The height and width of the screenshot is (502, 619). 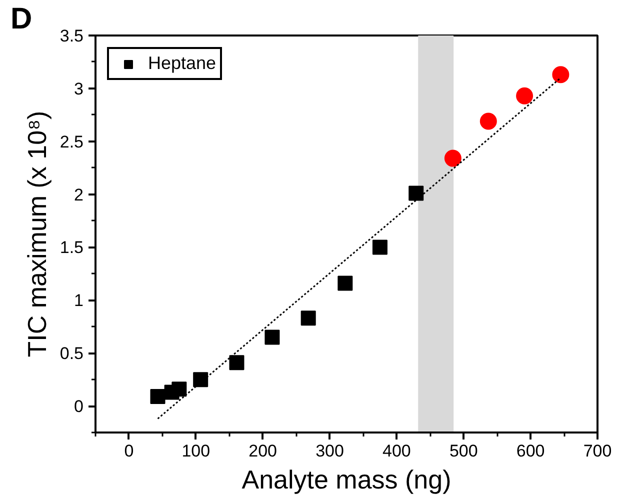 What do you see at coordinates (196, 451) in the screenshot?
I see `x-tick-label: 100` at bounding box center [196, 451].